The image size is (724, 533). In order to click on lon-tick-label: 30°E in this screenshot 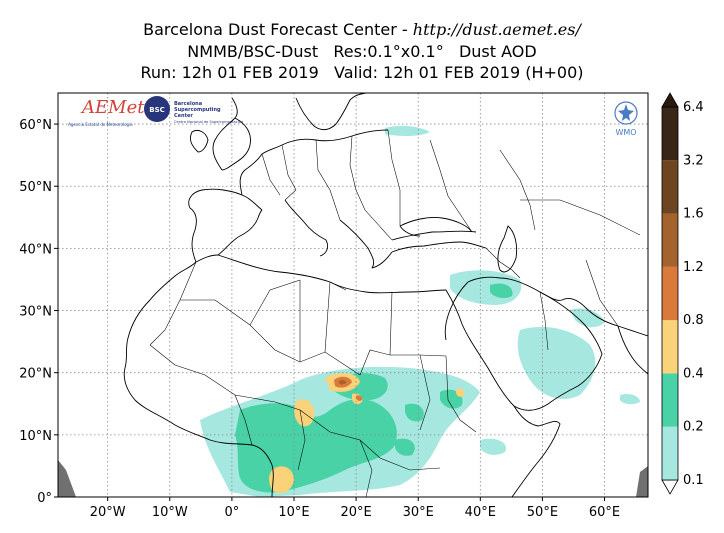, I will do `click(418, 512)`.